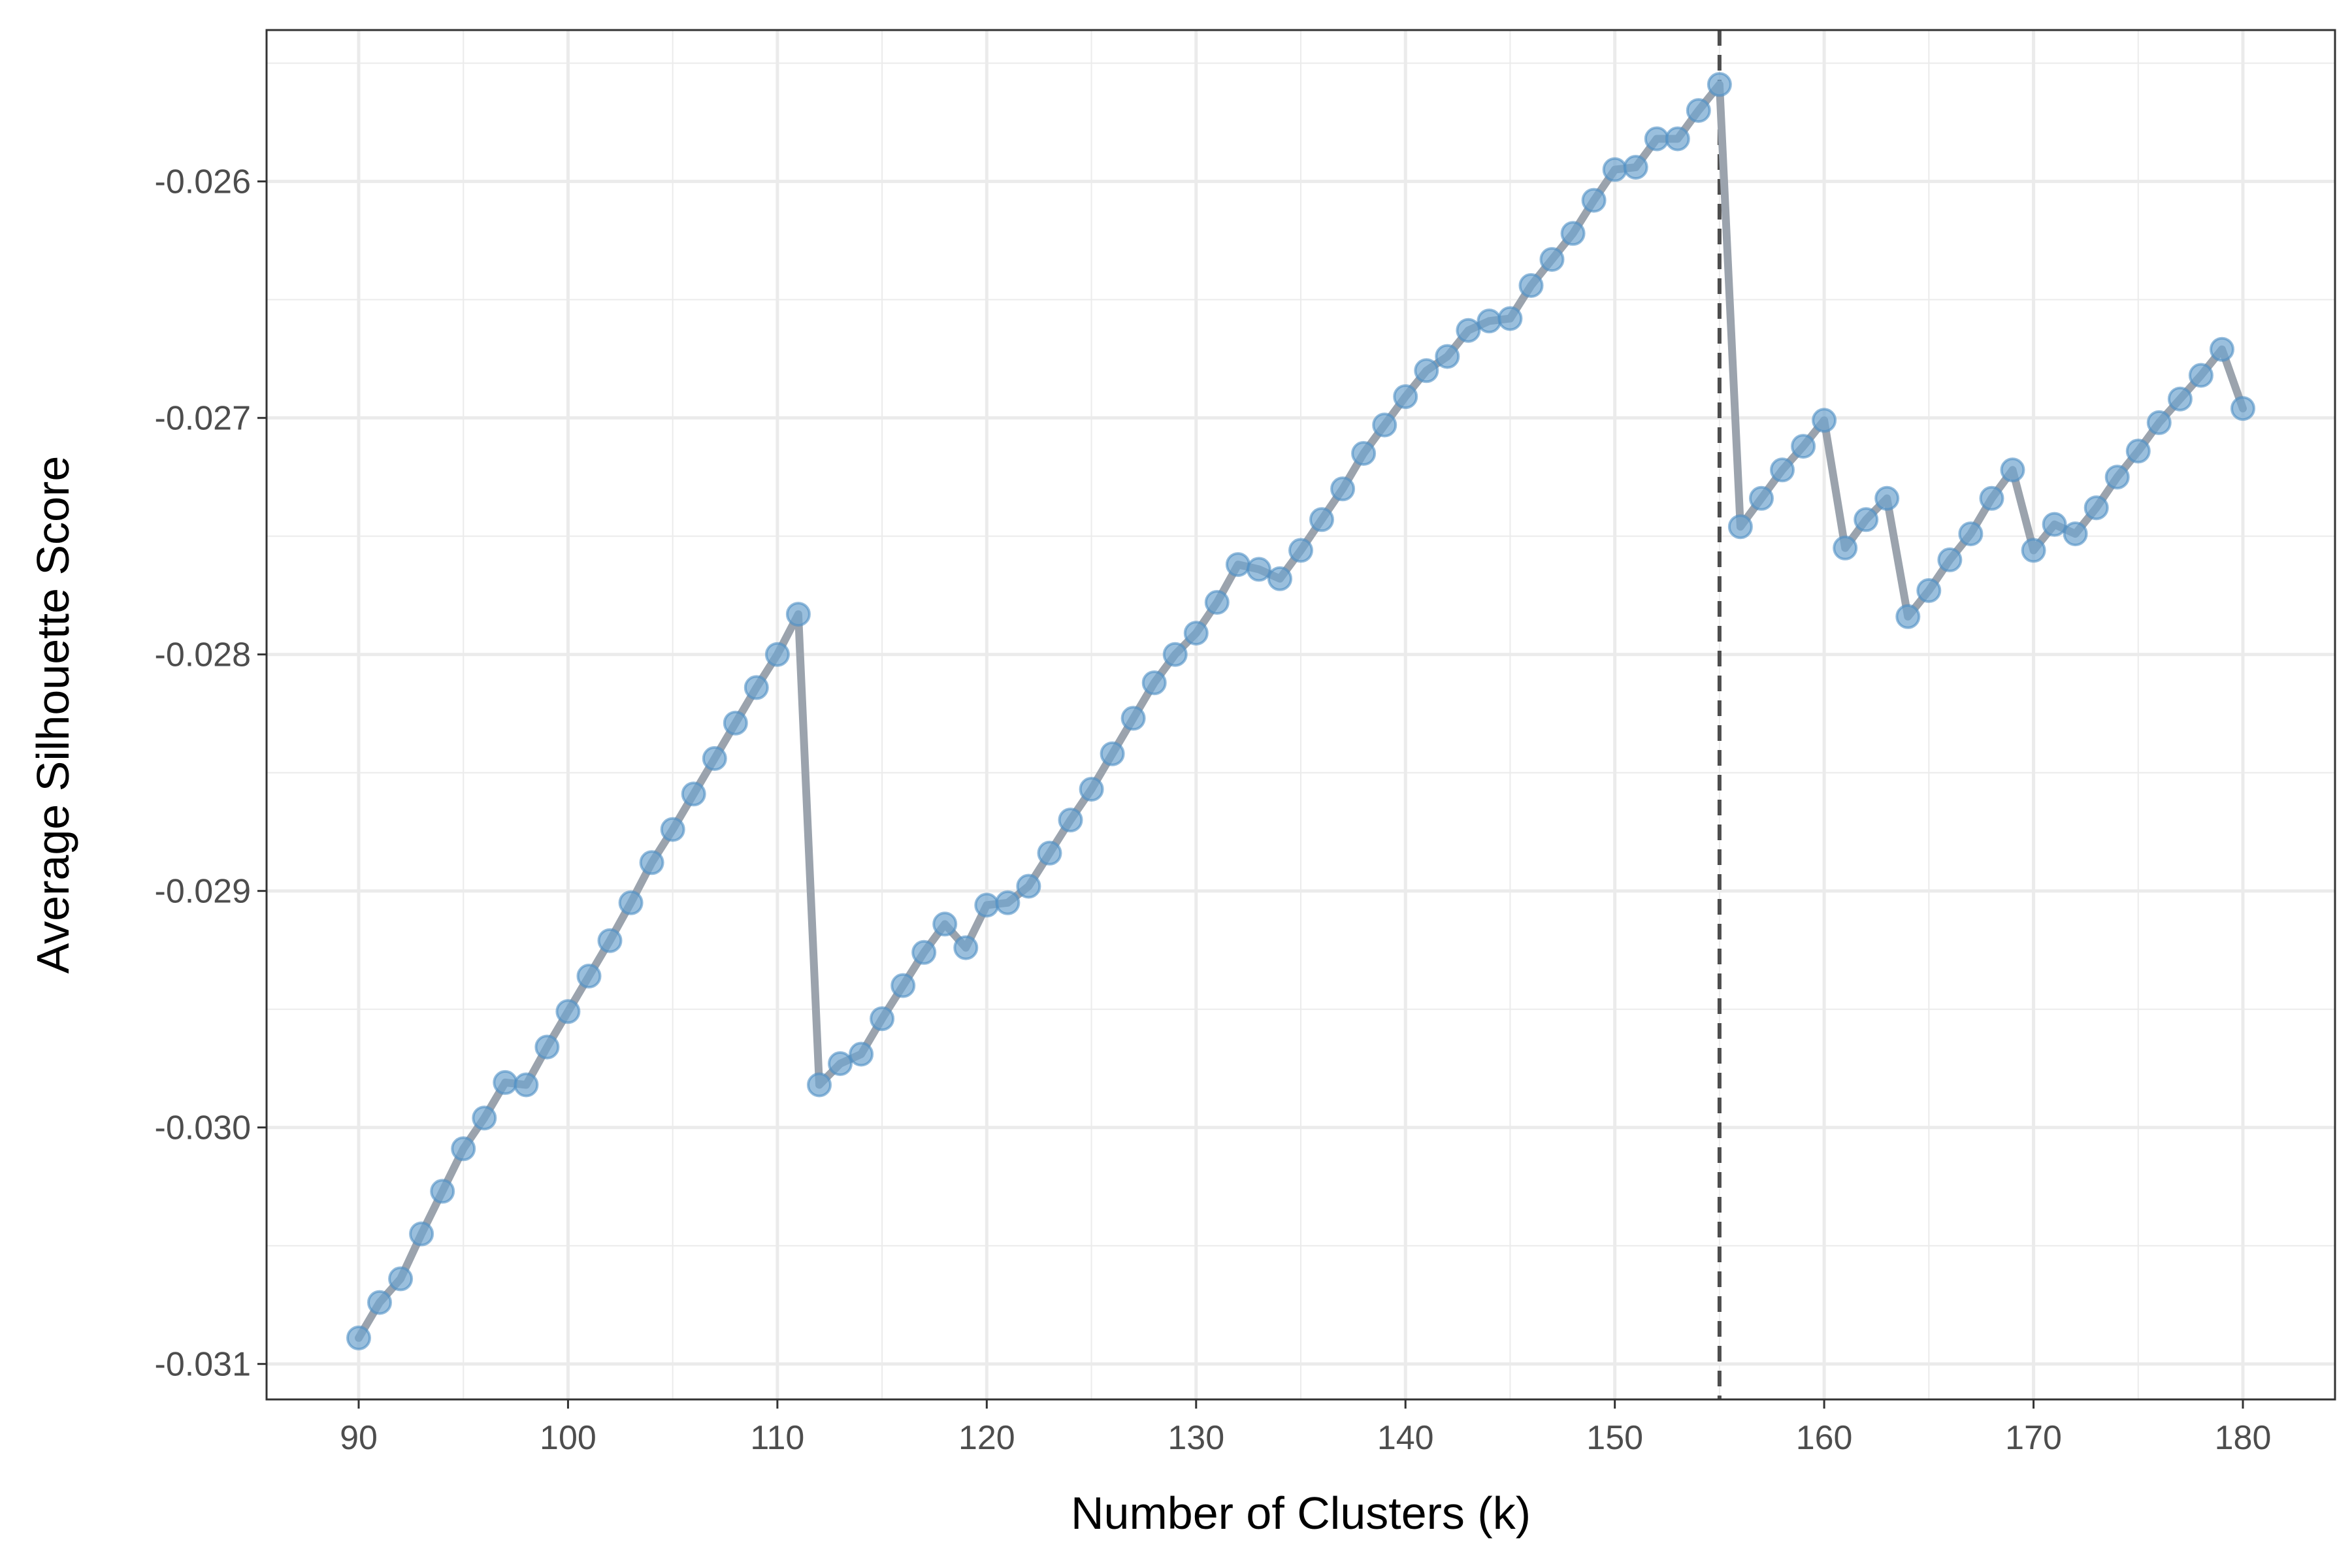 This screenshot has width=2352, height=1568. Describe the element at coordinates (1301, 1513) in the screenshot. I see `x-axis-title: Number of Clusters (k)` at that location.